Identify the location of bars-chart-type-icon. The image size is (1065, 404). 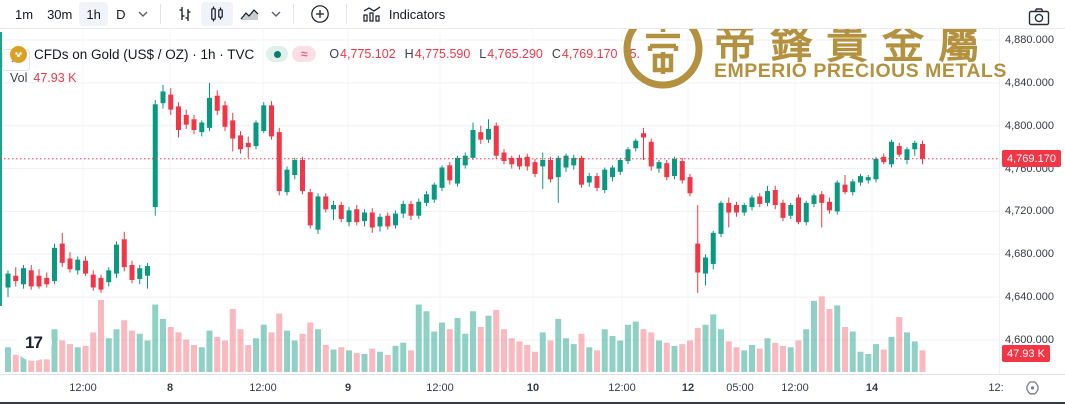
(185, 14).